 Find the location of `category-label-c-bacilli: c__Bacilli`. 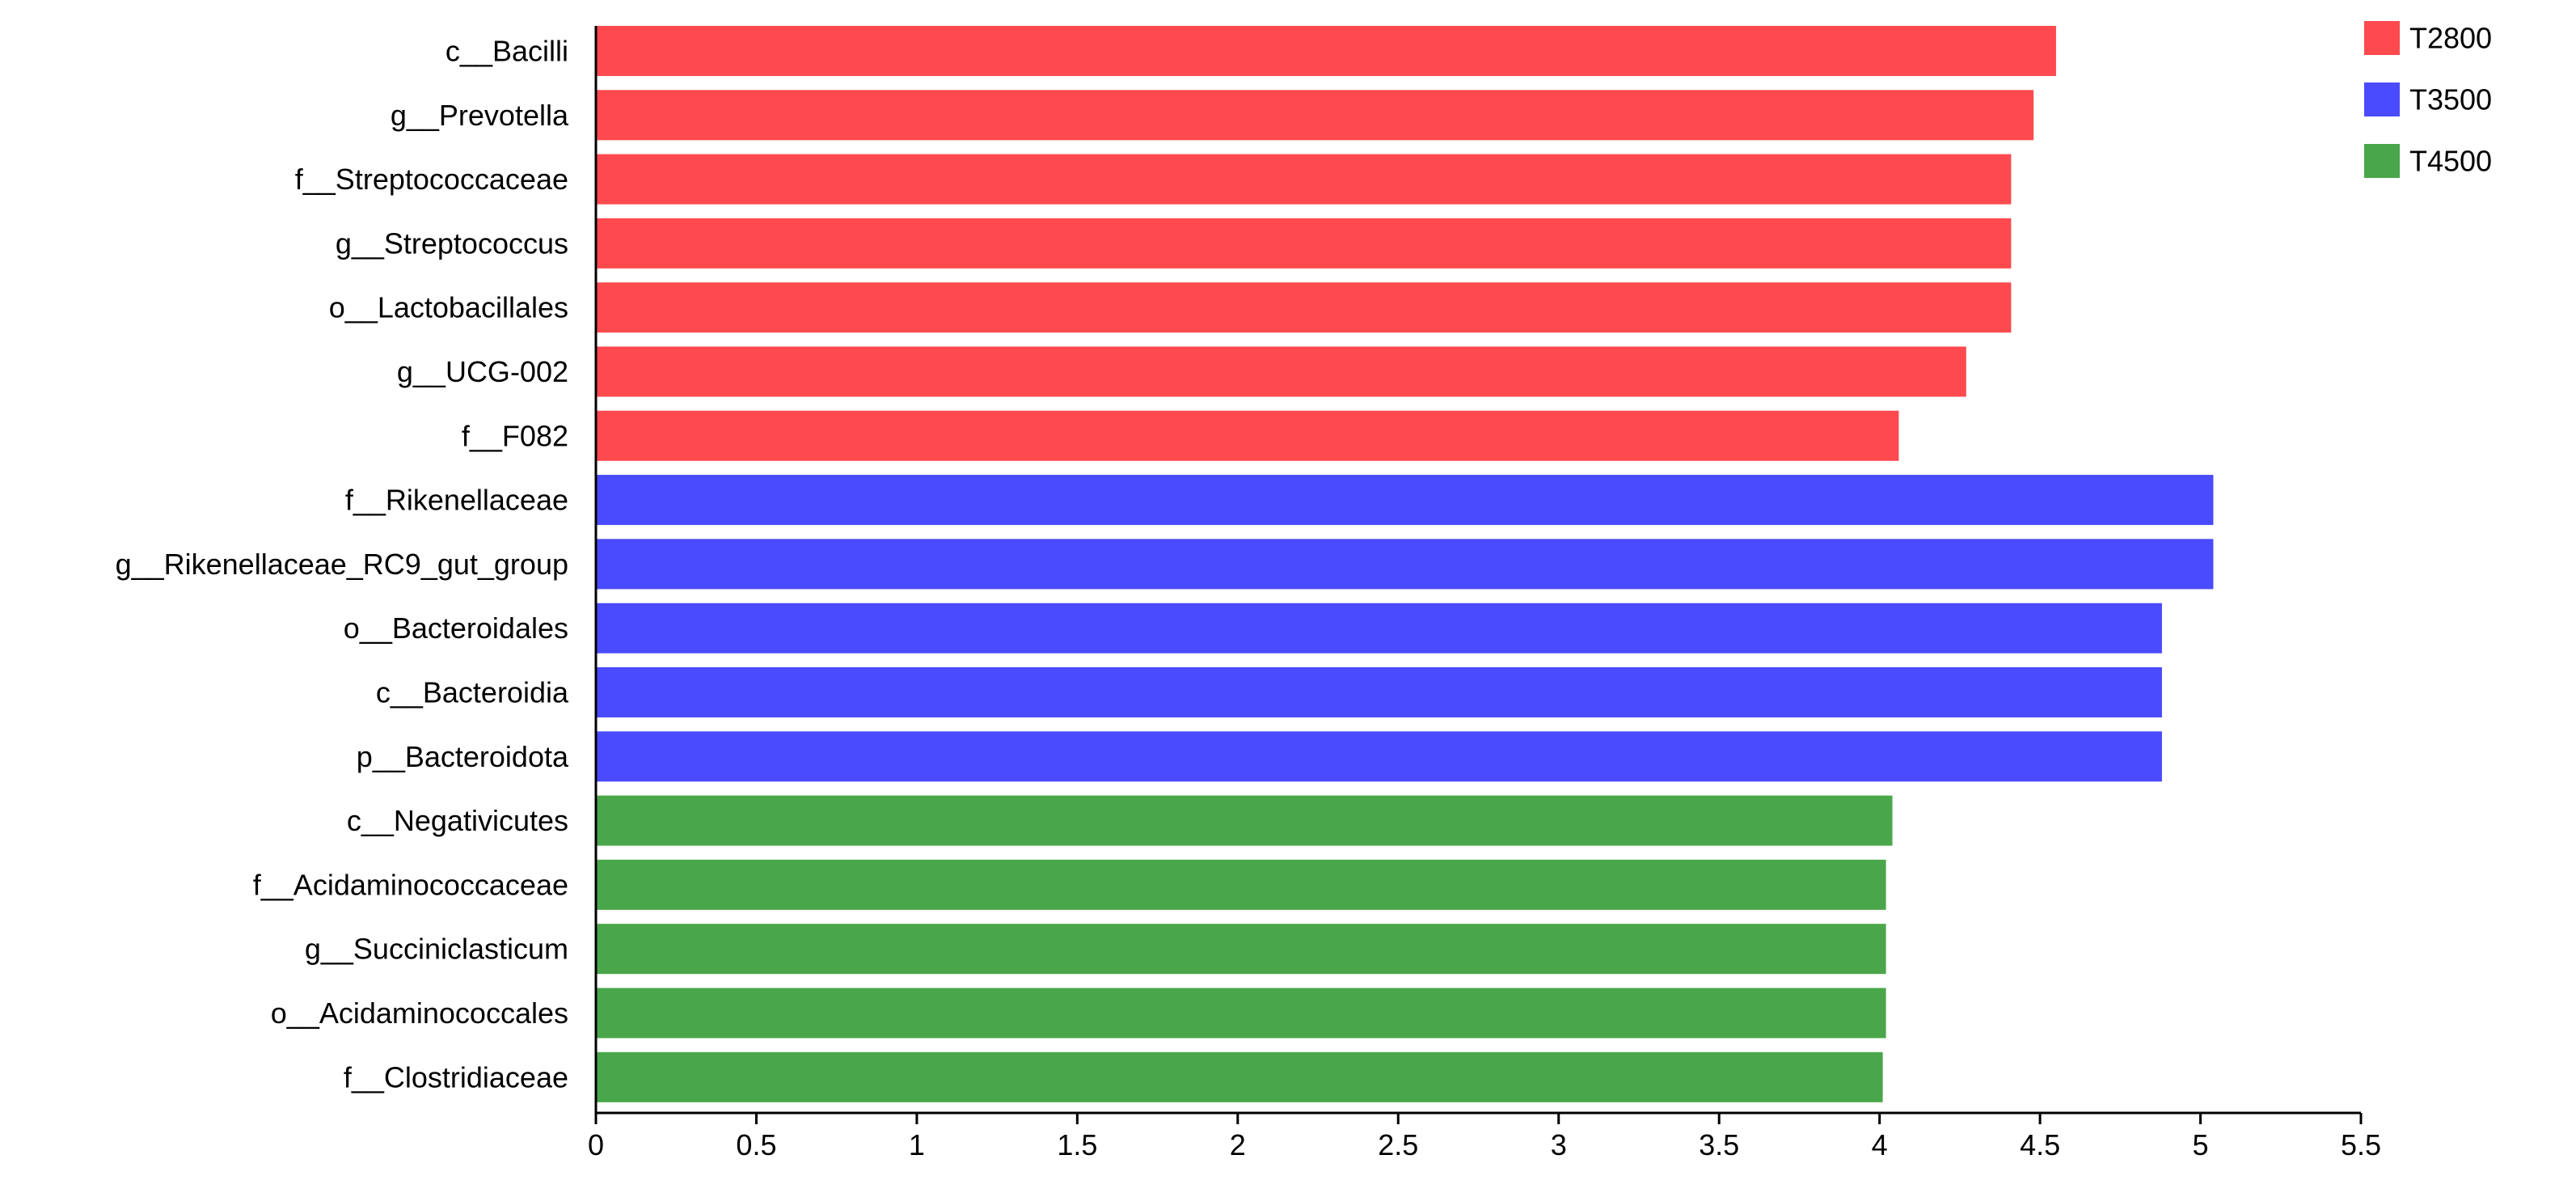

category-label-c-bacilli: c__Bacilli is located at coordinates (507, 51).